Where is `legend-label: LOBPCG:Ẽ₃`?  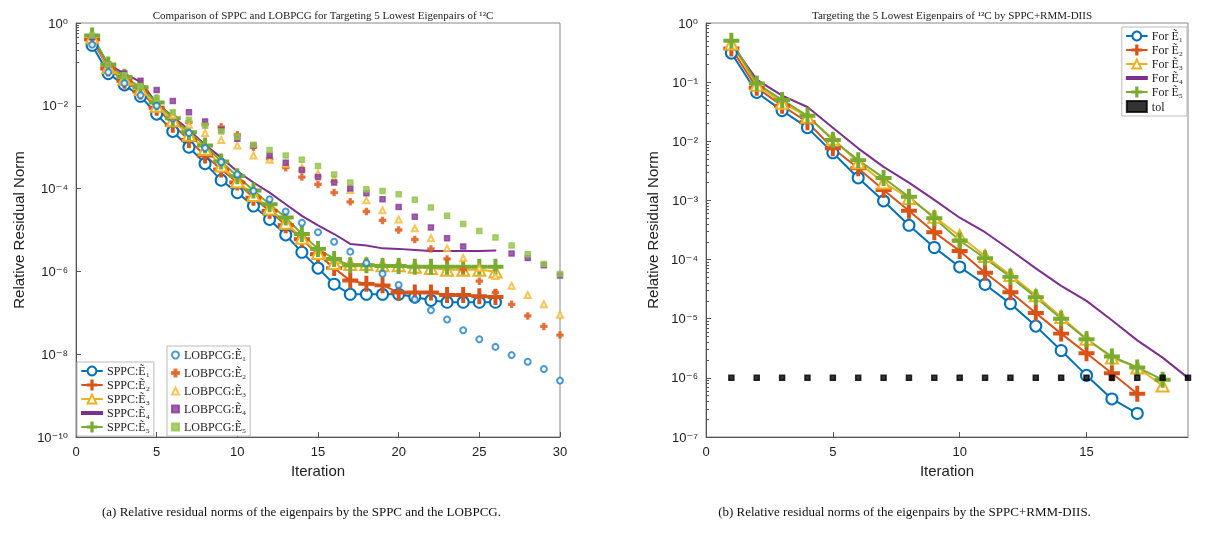
legend-label: LOBPCG:Ẽ₃ is located at coordinates (215, 391).